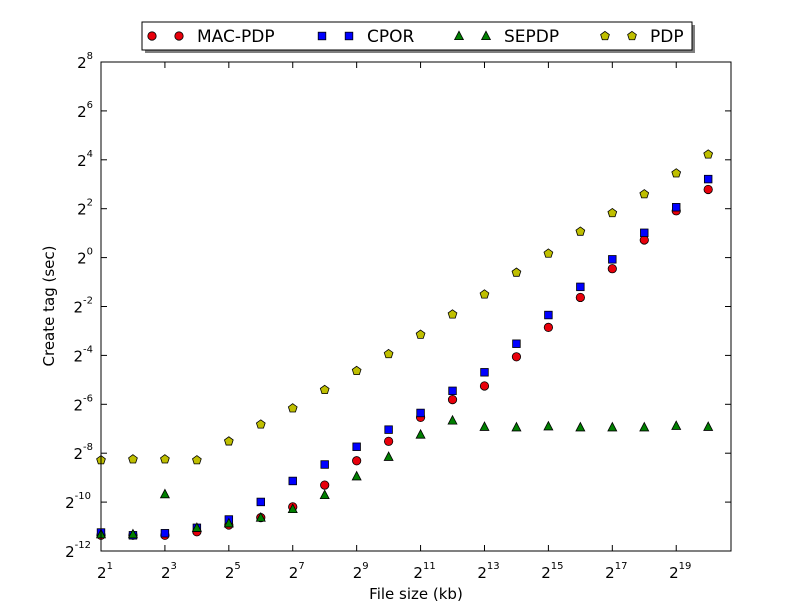  I want to click on y-tick-label: 2-8, so click(83, 452).